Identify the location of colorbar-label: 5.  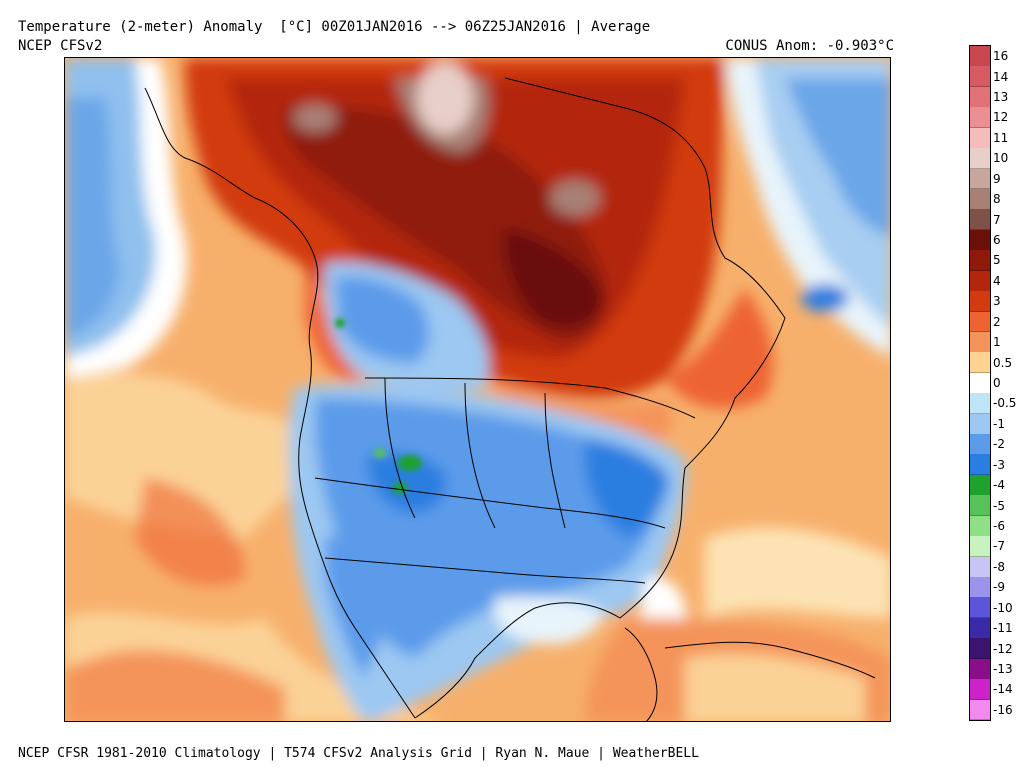
(997, 260).